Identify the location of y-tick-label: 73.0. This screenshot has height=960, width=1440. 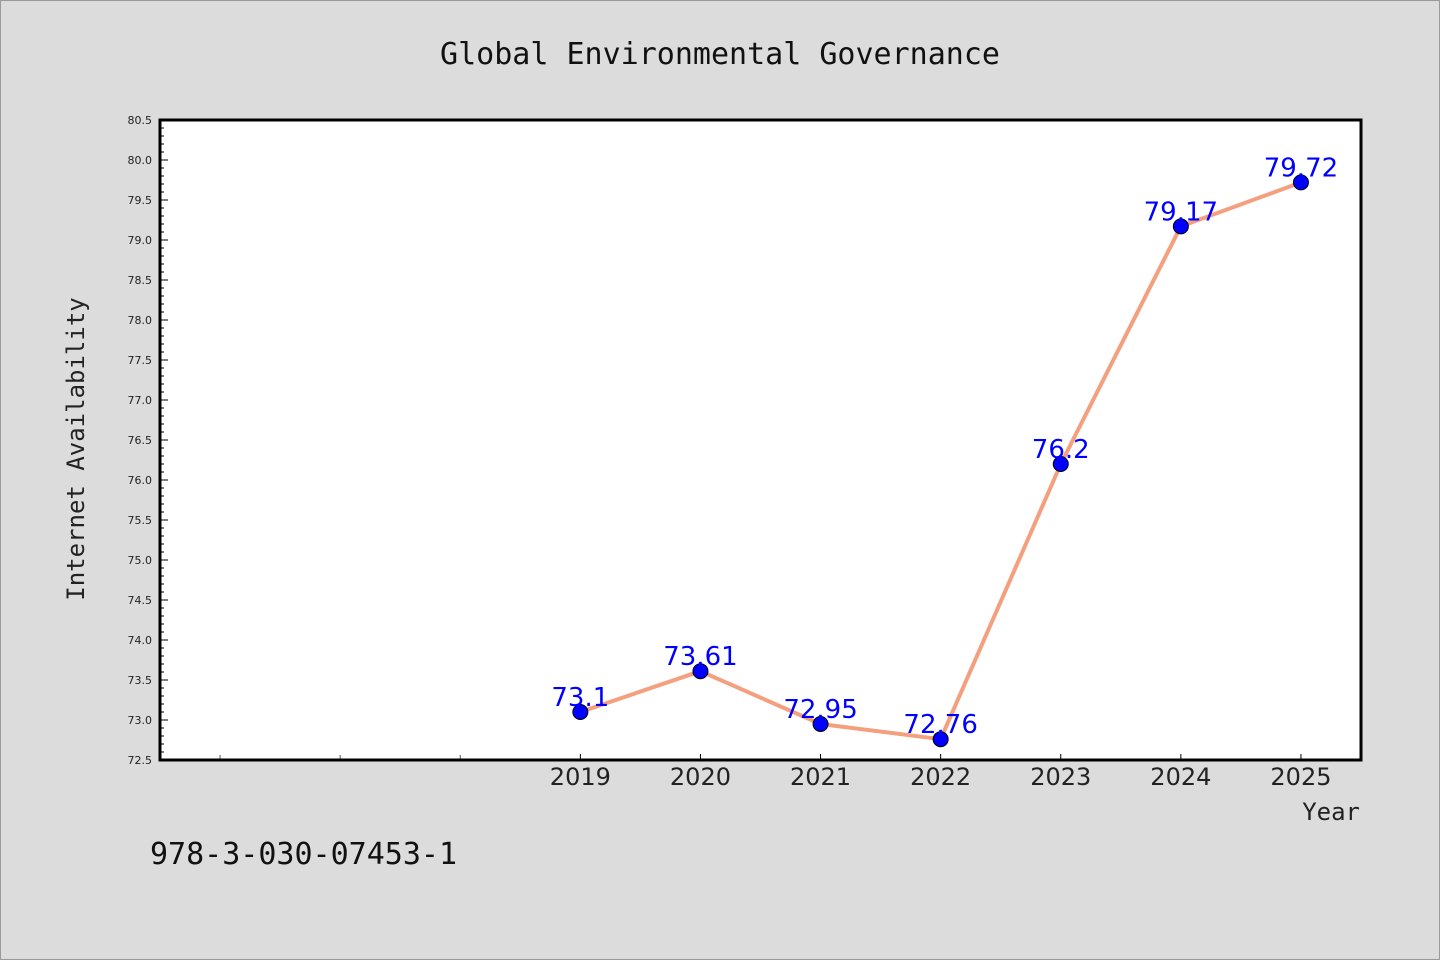
(140, 720).